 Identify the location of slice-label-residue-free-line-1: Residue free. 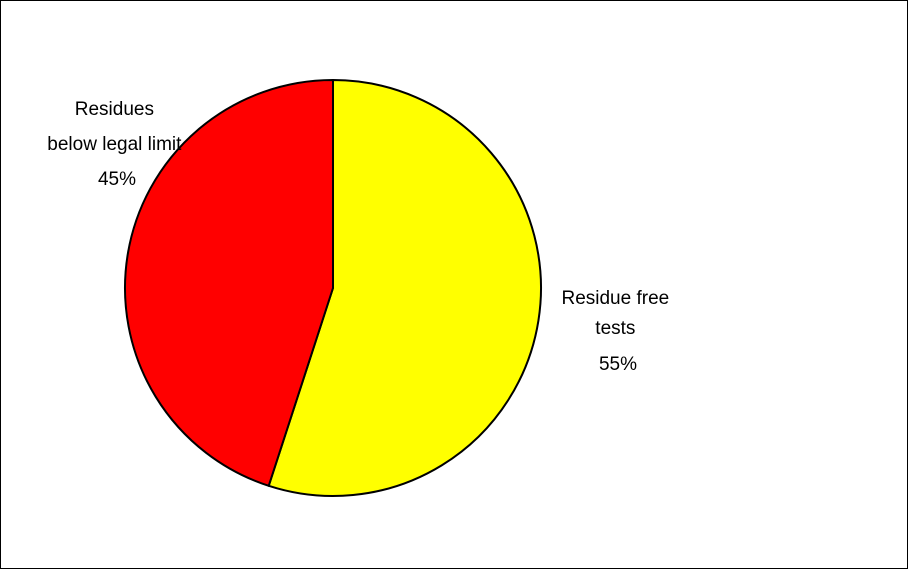
(615, 298).